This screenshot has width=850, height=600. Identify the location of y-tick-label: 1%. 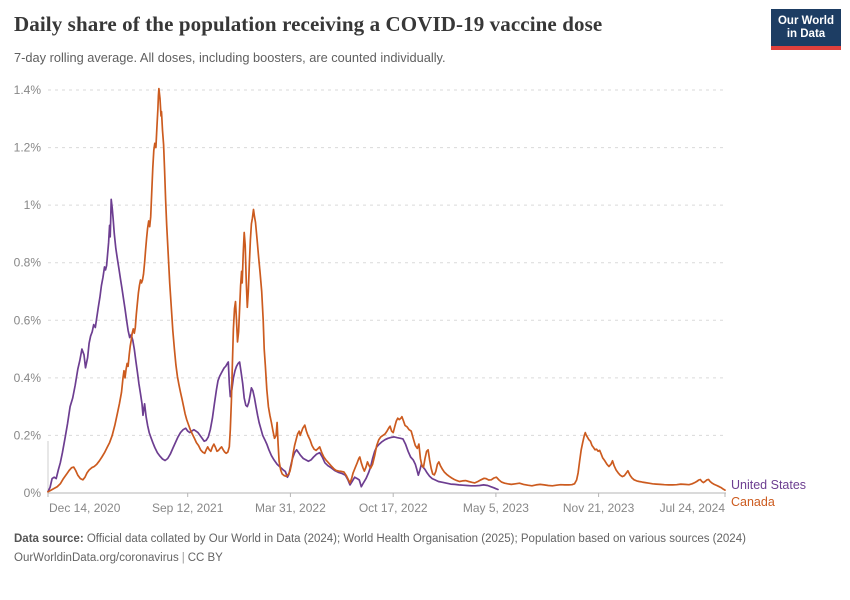
(33, 205).